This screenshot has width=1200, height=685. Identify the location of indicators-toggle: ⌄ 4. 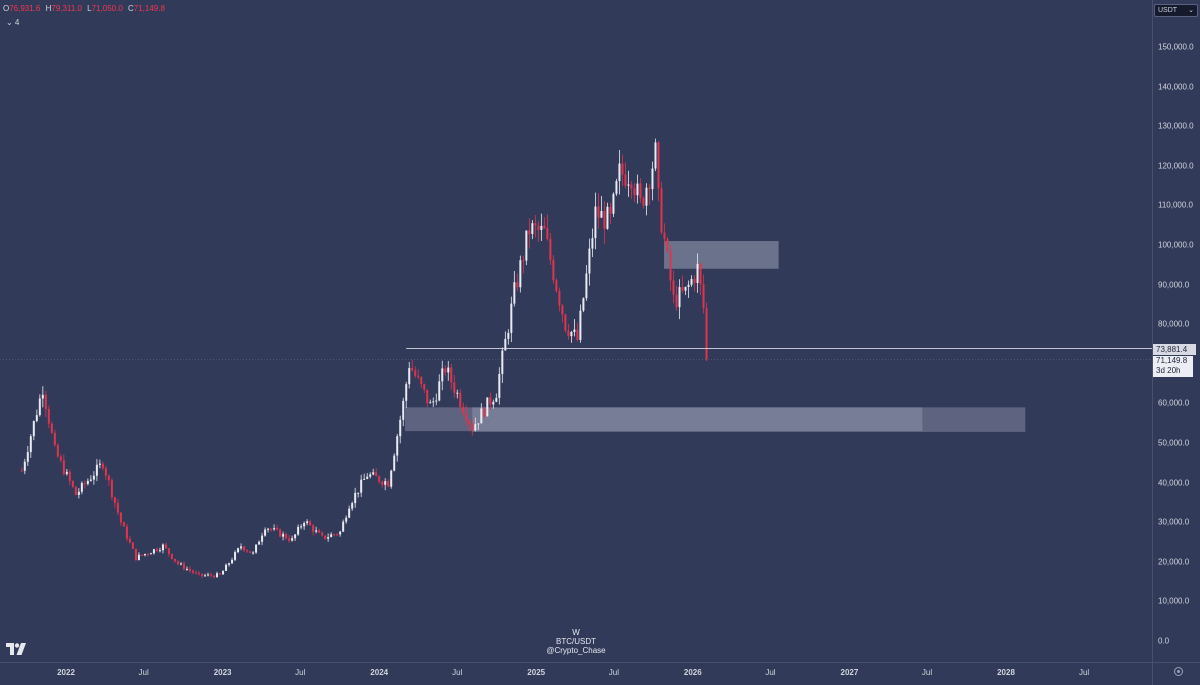
(13, 22).